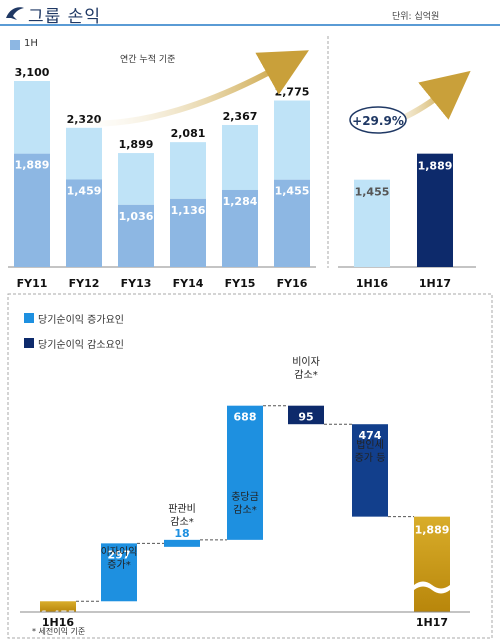  I want to click on data-label: 474, so click(370, 435).